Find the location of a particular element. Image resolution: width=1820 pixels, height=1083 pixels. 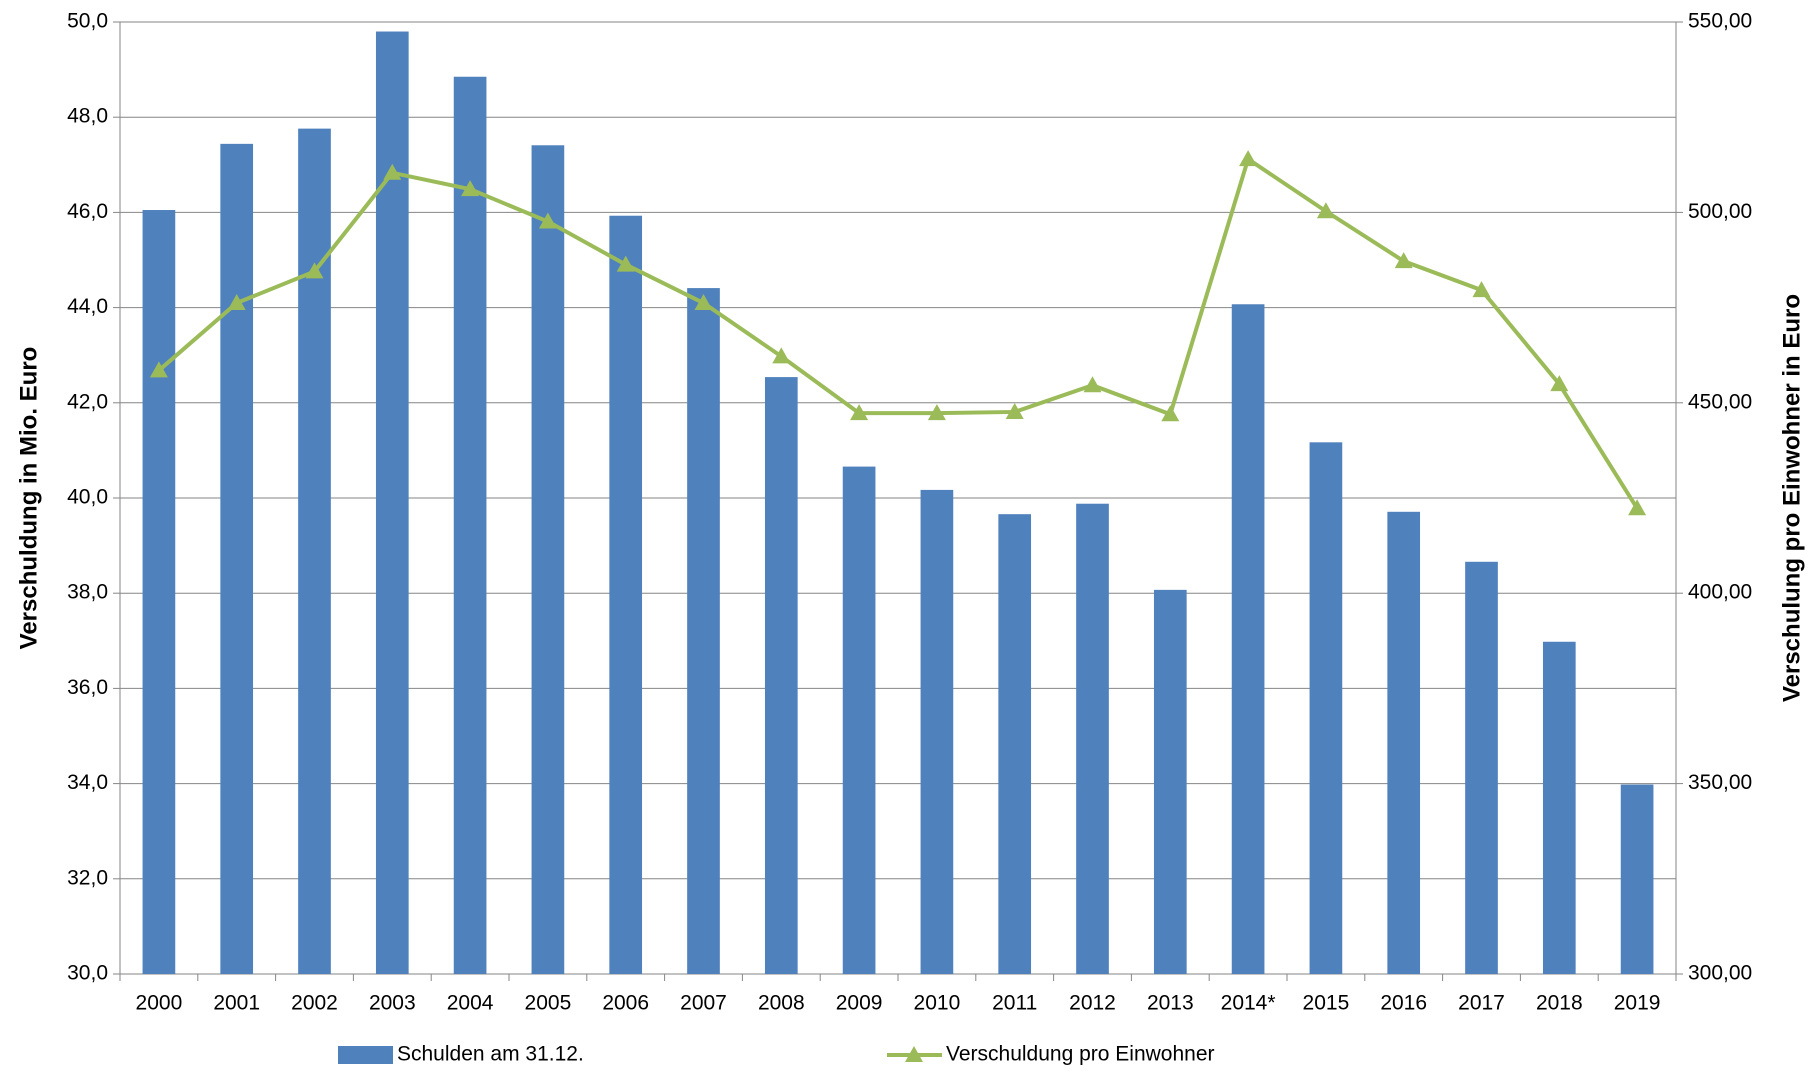

x-tick-label: 2013 is located at coordinates (1170, 1003).